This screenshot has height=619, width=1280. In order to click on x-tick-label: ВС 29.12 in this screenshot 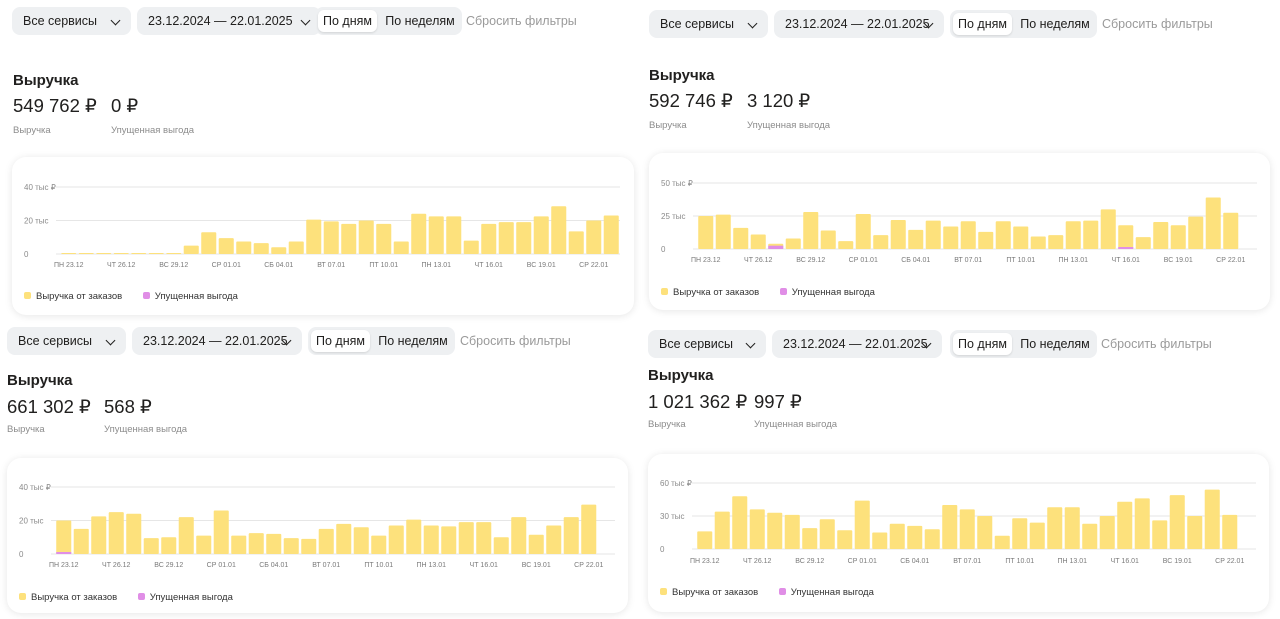, I will do `click(810, 260)`.